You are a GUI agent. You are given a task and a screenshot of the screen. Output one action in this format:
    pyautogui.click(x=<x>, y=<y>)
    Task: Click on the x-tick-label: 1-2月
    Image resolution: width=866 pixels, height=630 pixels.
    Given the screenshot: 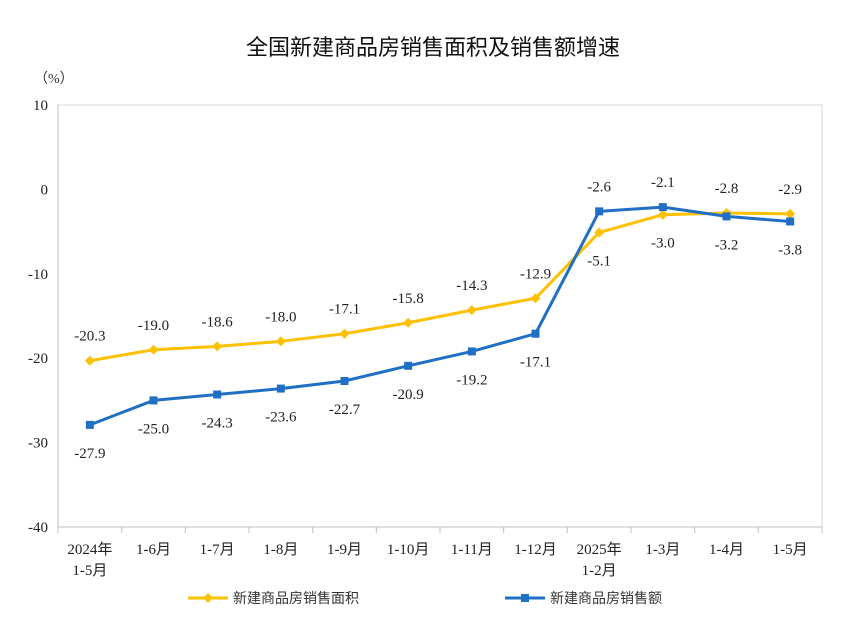 What is the action you would take?
    pyautogui.click(x=599, y=571)
    